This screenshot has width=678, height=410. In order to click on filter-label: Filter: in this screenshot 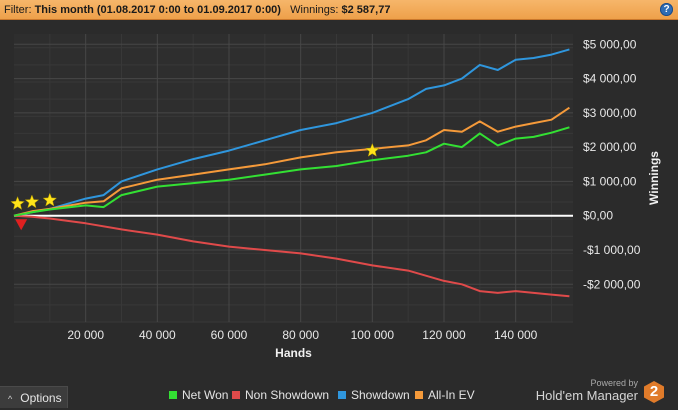, I will do `click(18, 10)`.